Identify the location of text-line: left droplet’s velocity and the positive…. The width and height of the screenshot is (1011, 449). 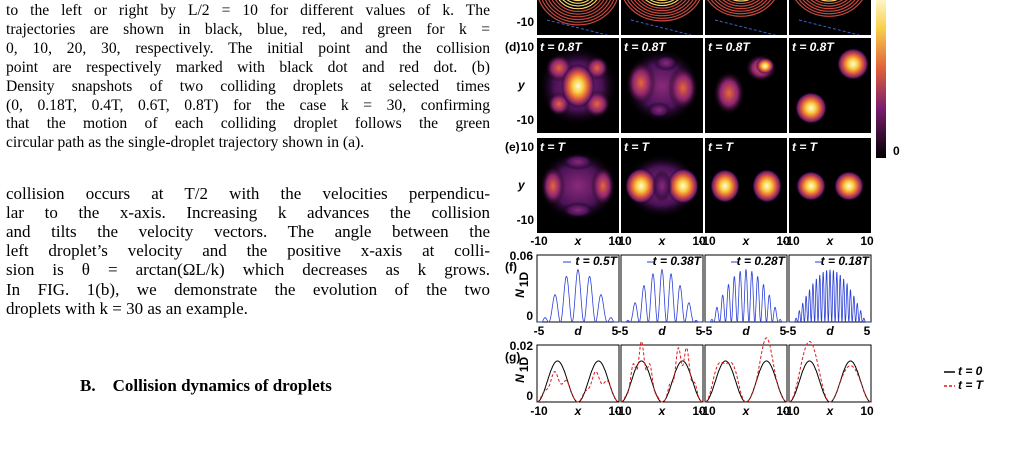
(248, 251).